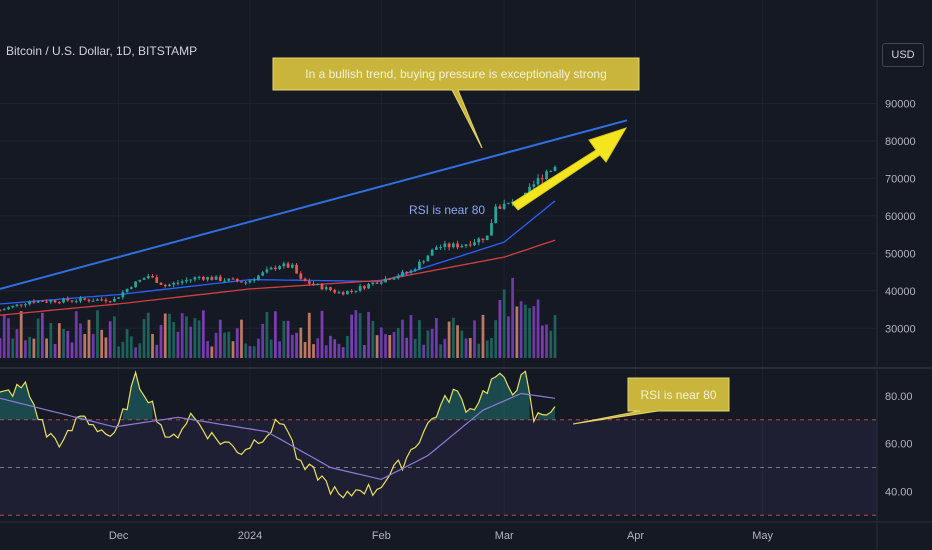 The height and width of the screenshot is (550, 932). Describe the element at coordinates (900, 142) in the screenshot. I see `price-tick-label: 80000` at that location.